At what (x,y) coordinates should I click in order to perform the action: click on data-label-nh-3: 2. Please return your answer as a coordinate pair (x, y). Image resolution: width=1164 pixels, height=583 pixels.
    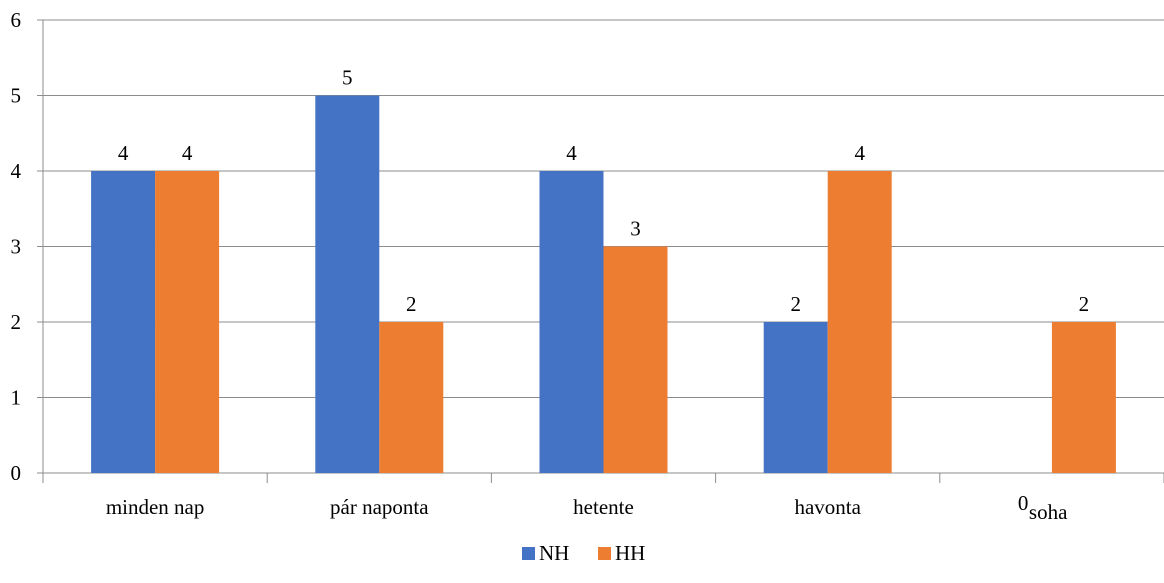
    Looking at the image, I should click on (795, 304).